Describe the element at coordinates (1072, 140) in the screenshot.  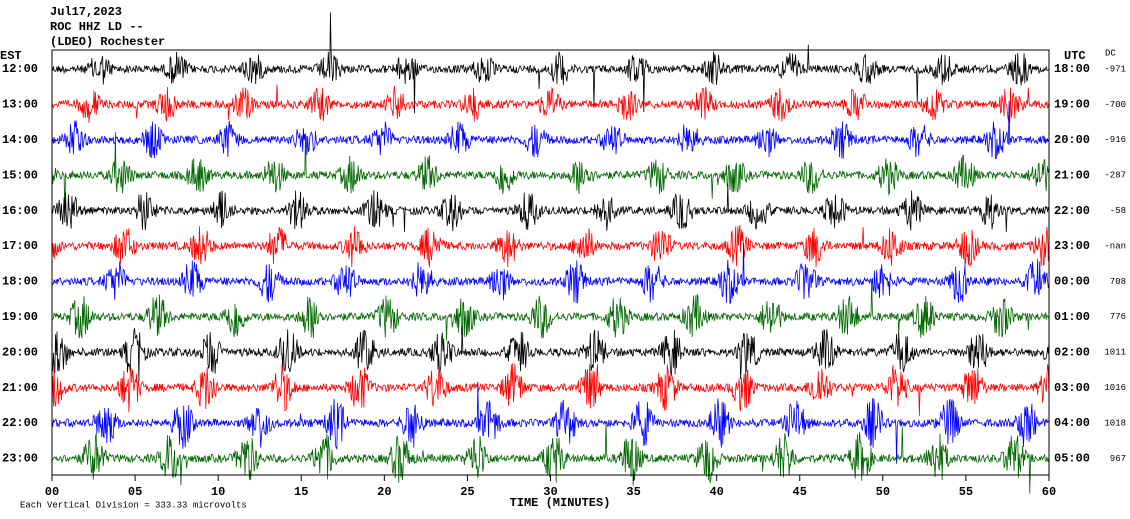
I see `utc-label: 20:00` at that location.